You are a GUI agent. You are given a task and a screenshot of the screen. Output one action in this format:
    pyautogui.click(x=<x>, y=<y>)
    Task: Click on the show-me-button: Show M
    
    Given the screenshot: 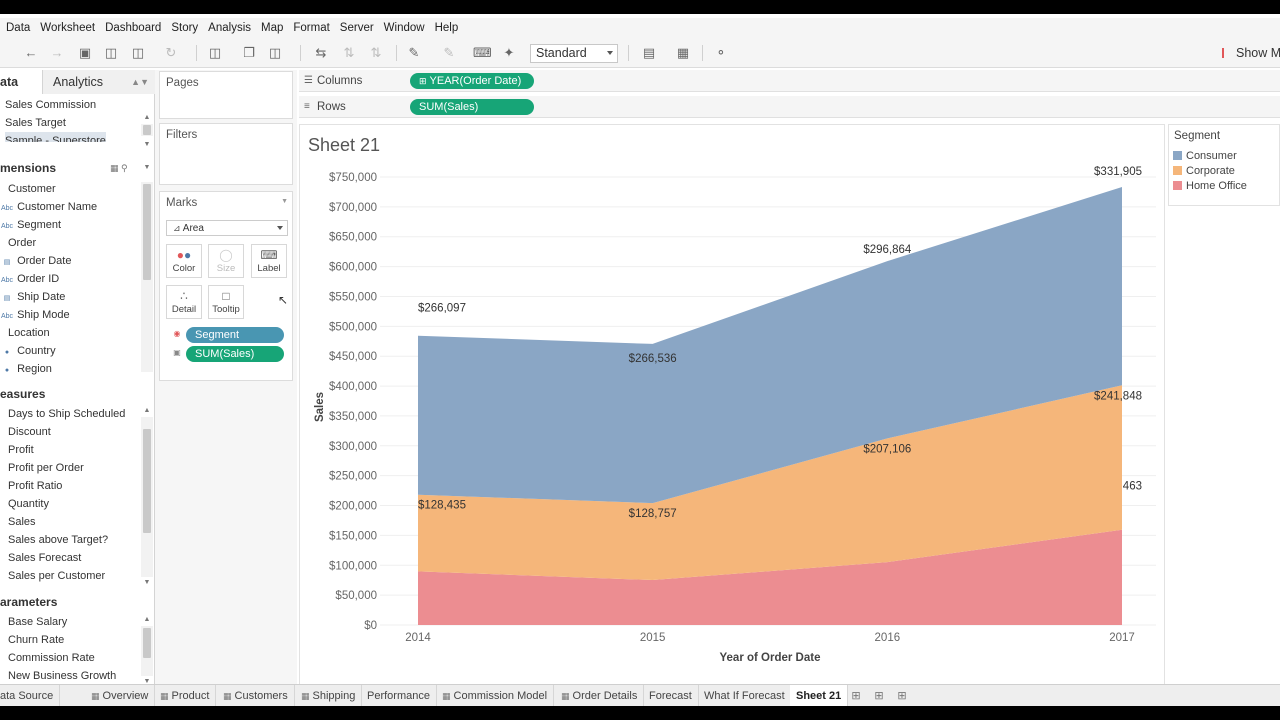 What is the action you would take?
    pyautogui.click(x=1251, y=53)
    